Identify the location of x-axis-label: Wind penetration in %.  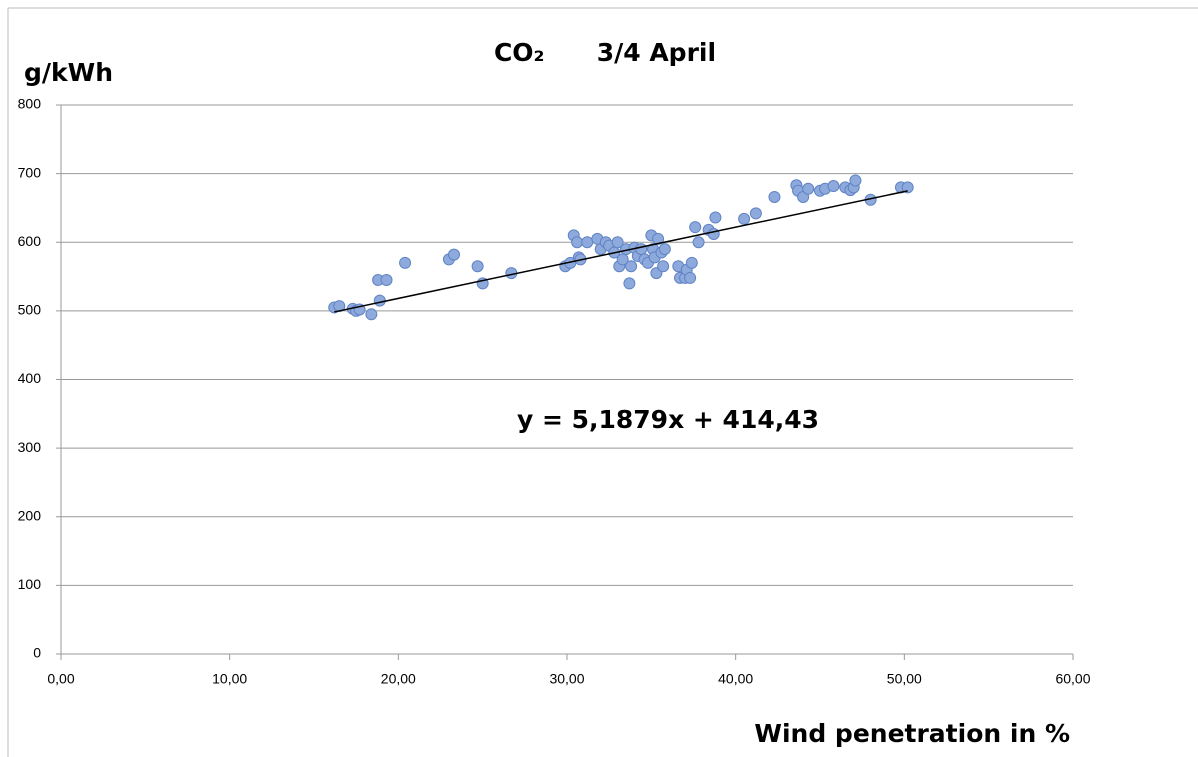
(912, 733).